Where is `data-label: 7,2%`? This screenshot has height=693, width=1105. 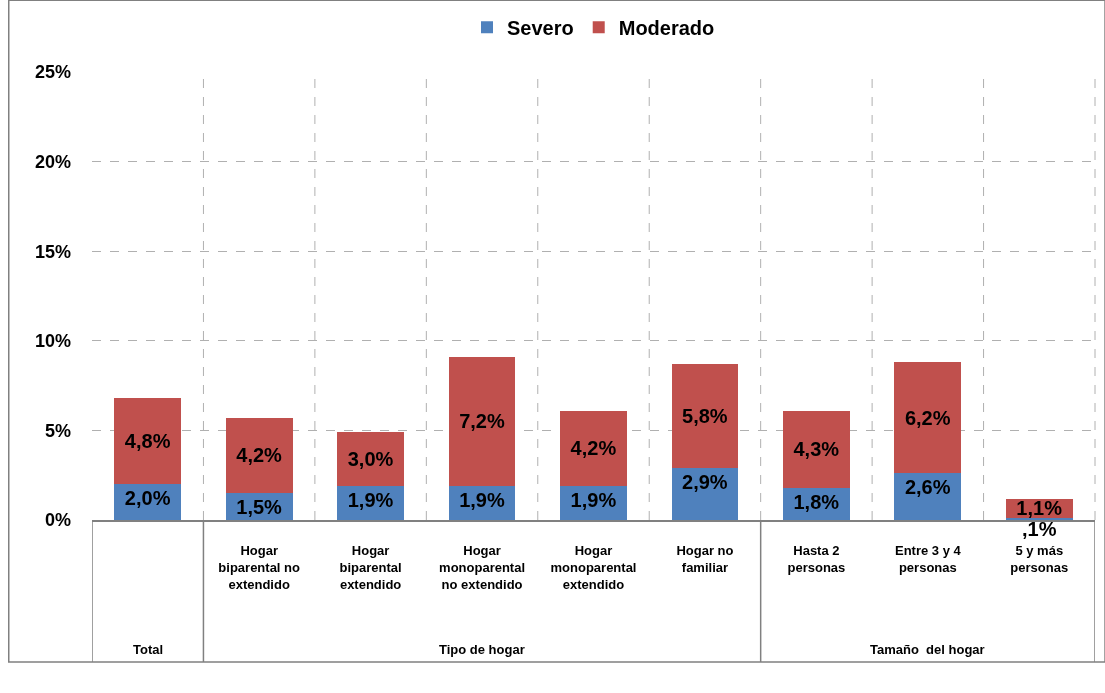
data-label: 7,2% is located at coordinates (482, 421).